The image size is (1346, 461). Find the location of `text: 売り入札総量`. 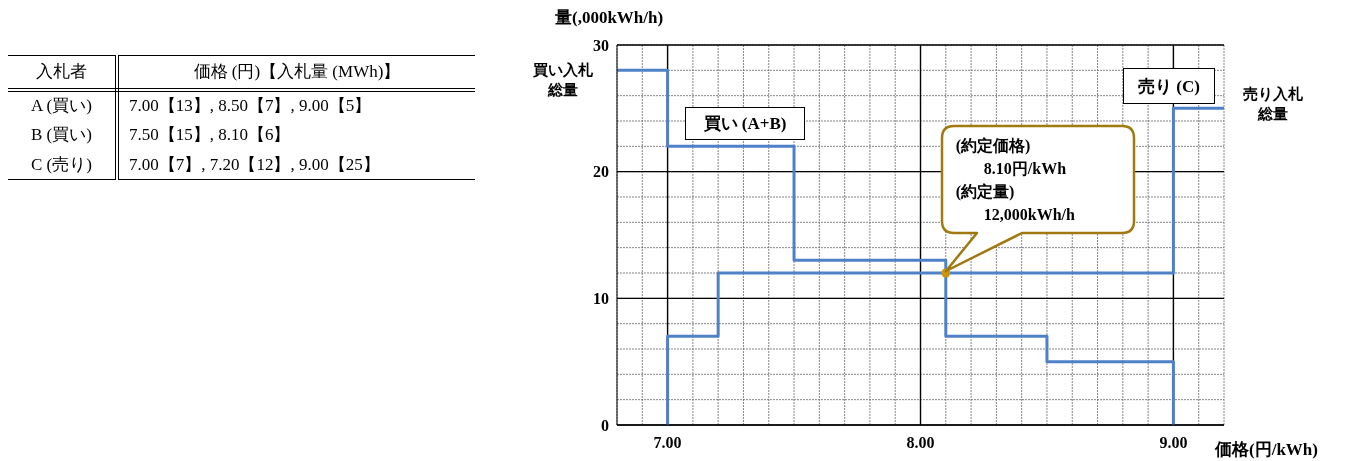

text: 売り入札総量 is located at coordinates (1273, 104).